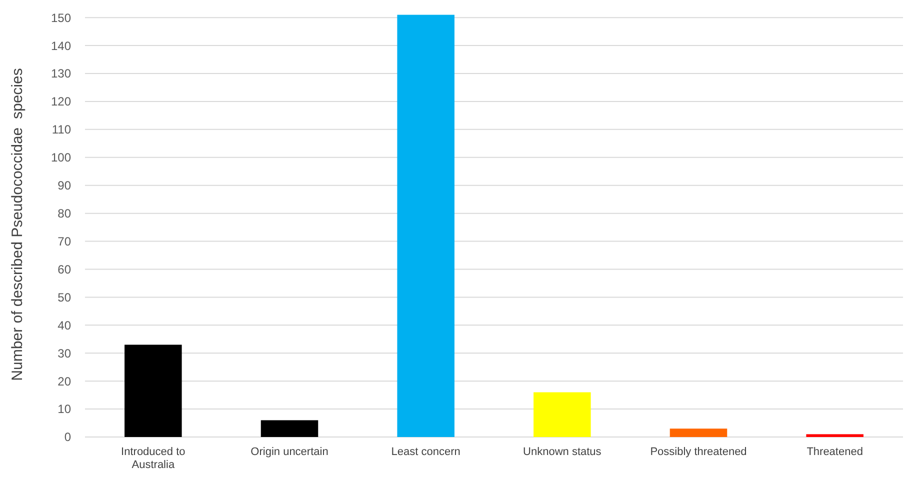  What do you see at coordinates (65, 297) in the screenshot?
I see `y-tick-label: 50` at bounding box center [65, 297].